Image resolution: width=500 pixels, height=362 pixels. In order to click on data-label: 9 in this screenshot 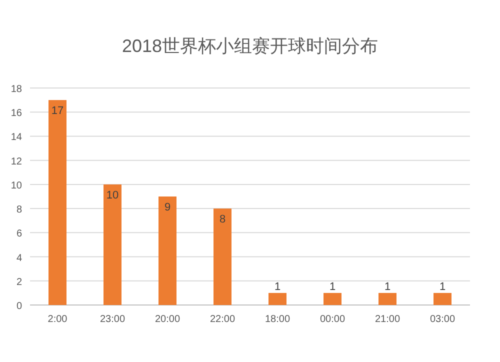, I will do `click(167, 208)`.